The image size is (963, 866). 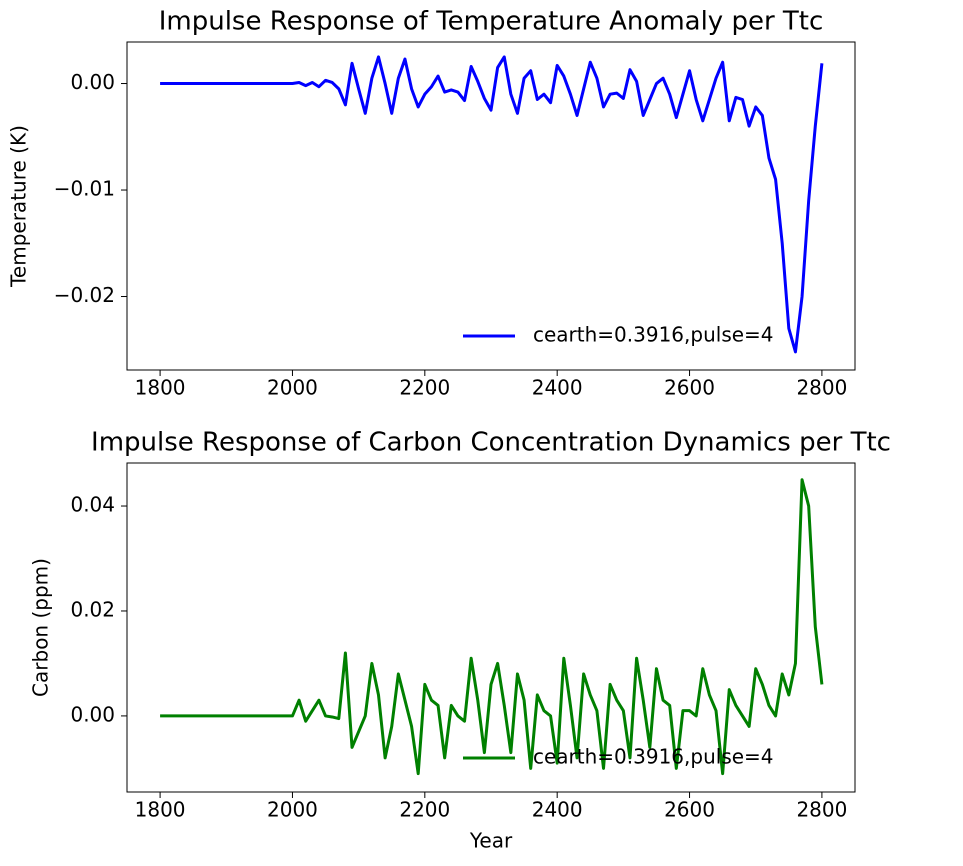 What do you see at coordinates (19, 206) in the screenshot?
I see `y-axis-label: Temperature (K)` at bounding box center [19, 206].